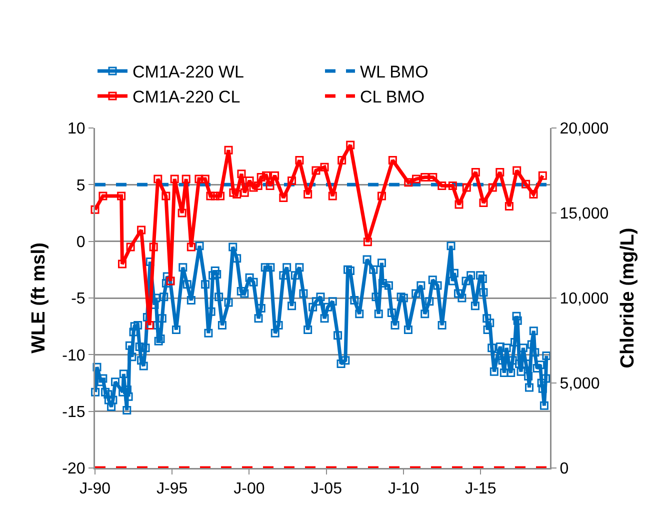 This screenshot has height=529, width=670. Describe the element at coordinates (95, 489) in the screenshot. I see `x-tick-label: J-90` at that location.